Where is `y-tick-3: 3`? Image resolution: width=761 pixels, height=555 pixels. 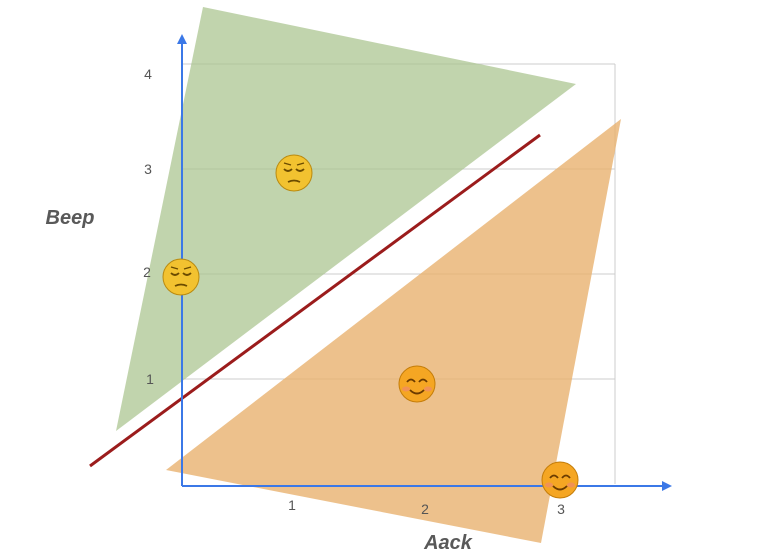 y-tick-3: 3 is located at coordinates (148, 169).